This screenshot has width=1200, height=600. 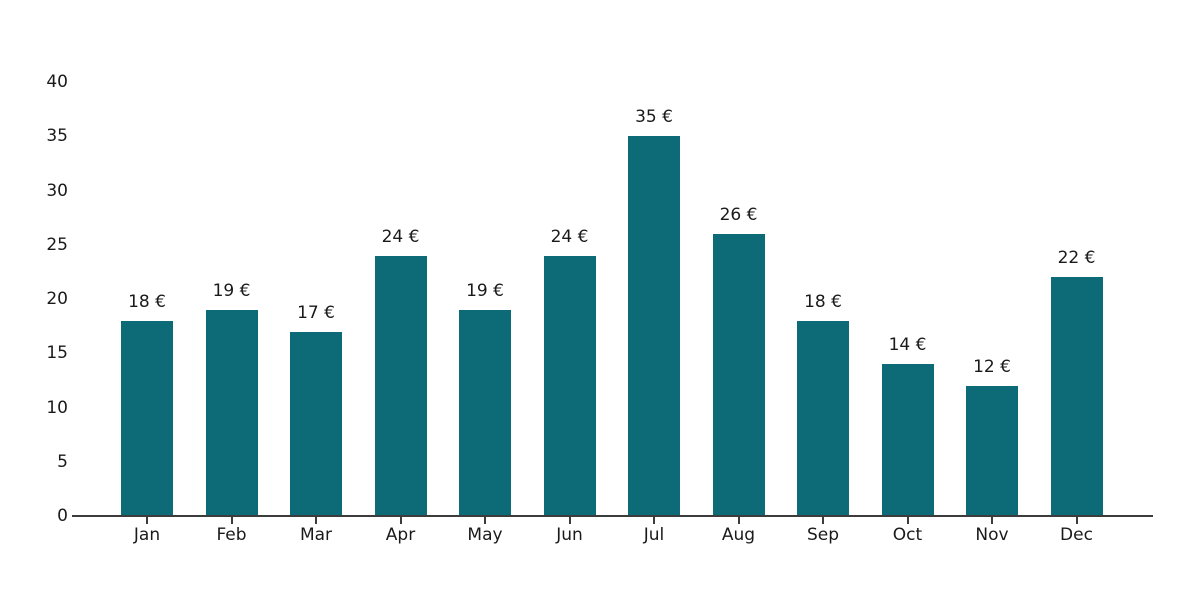 What do you see at coordinates (738, 535) in the screenshot?
I see `x-axis-label-aug: Aug` at bounding box center [738, 535].